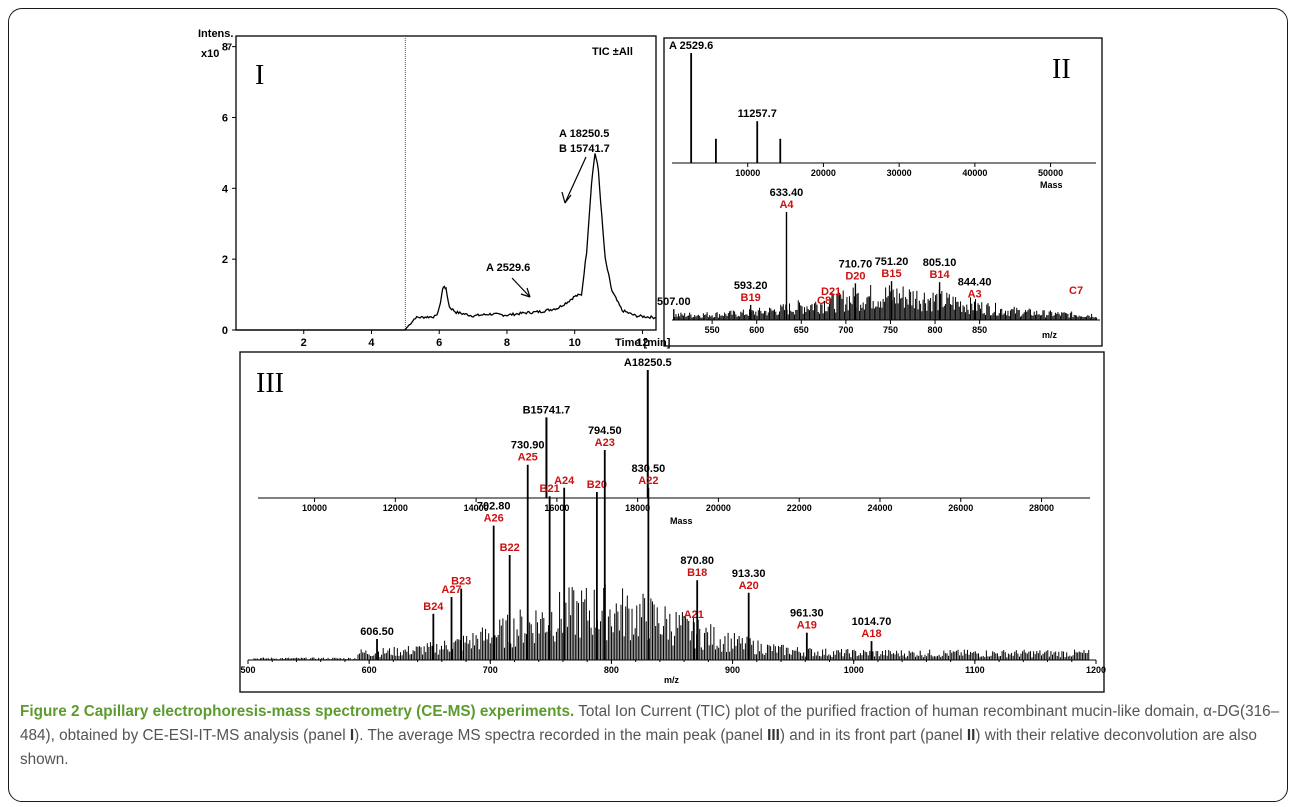 The height and width of the screenshot is (807, 1292). What do you see at coordinates (871, 634) in the screenshot?
I see `panel-iii-ms-ion-label: A18` at bounding box center [871, 634].